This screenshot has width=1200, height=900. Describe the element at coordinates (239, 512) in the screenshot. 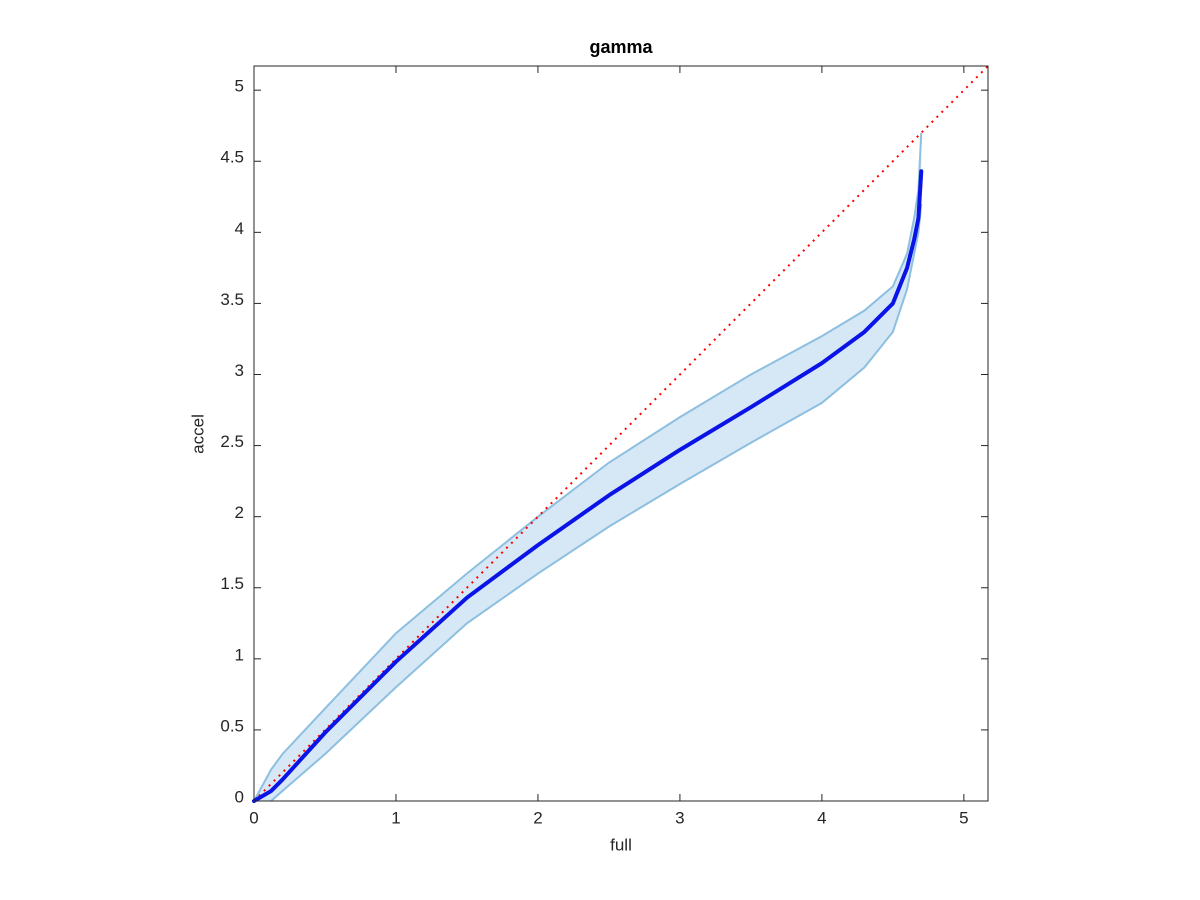

I see `y-tick-label: 2` at that location.